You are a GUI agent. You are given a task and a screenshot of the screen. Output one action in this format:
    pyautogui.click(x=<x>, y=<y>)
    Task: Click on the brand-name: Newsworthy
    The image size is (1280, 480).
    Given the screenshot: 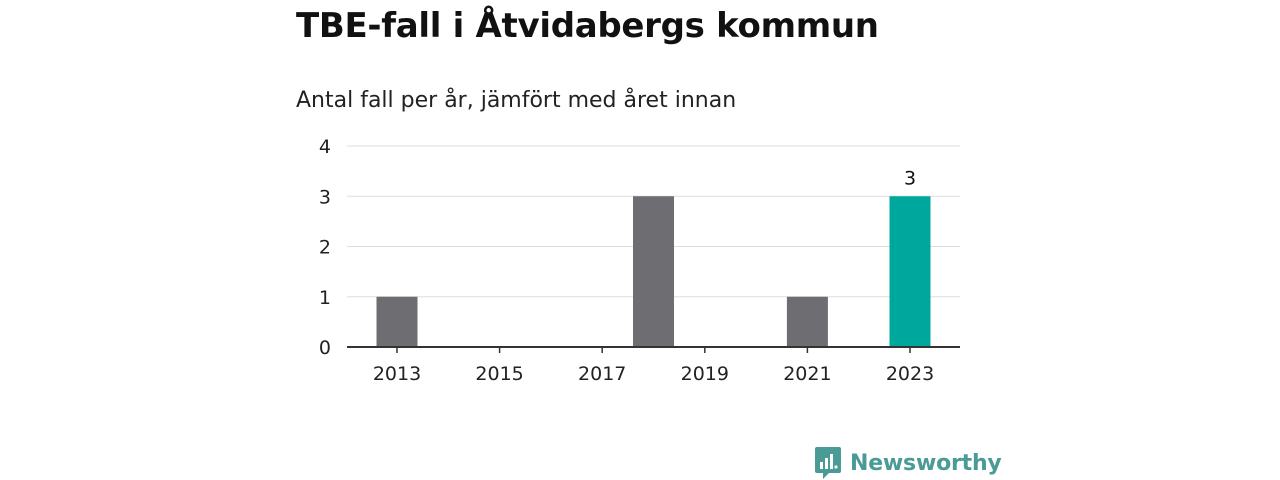 What is the action you would take?
    pyautogui.click(x=926, y=463)
    